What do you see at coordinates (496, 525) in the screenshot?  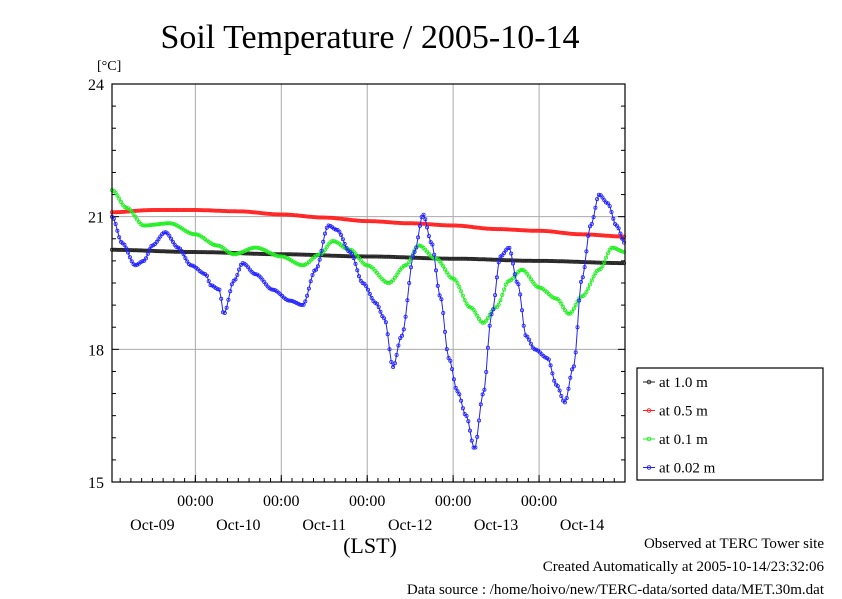 I see `x-day-label: Oct-13` at bounding box center [496, 525].